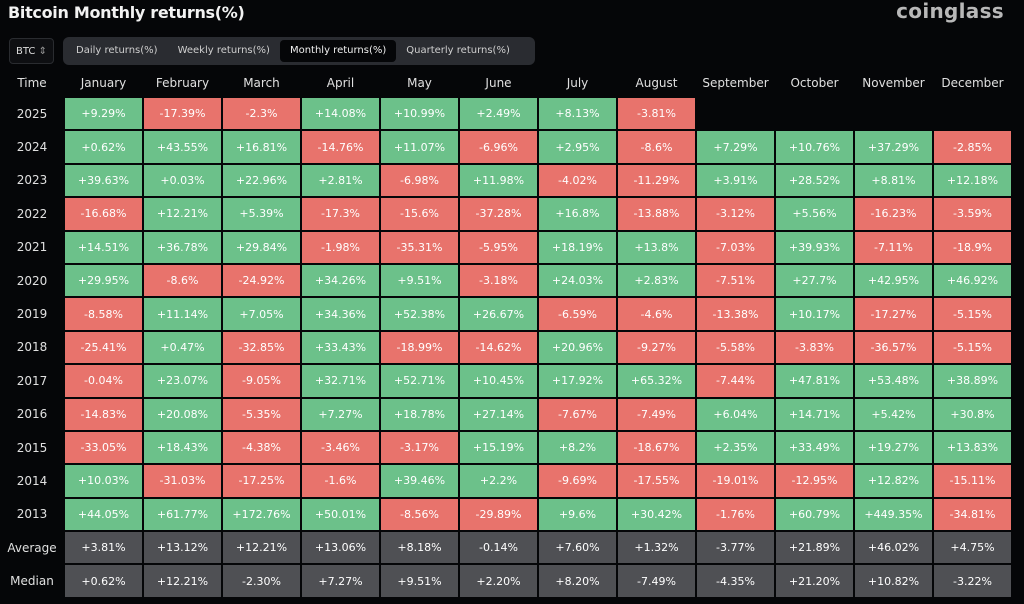 This screenshot has height=604, width=1024. I want to click on asset-selector: BTC ⇕, so click(31, 51).